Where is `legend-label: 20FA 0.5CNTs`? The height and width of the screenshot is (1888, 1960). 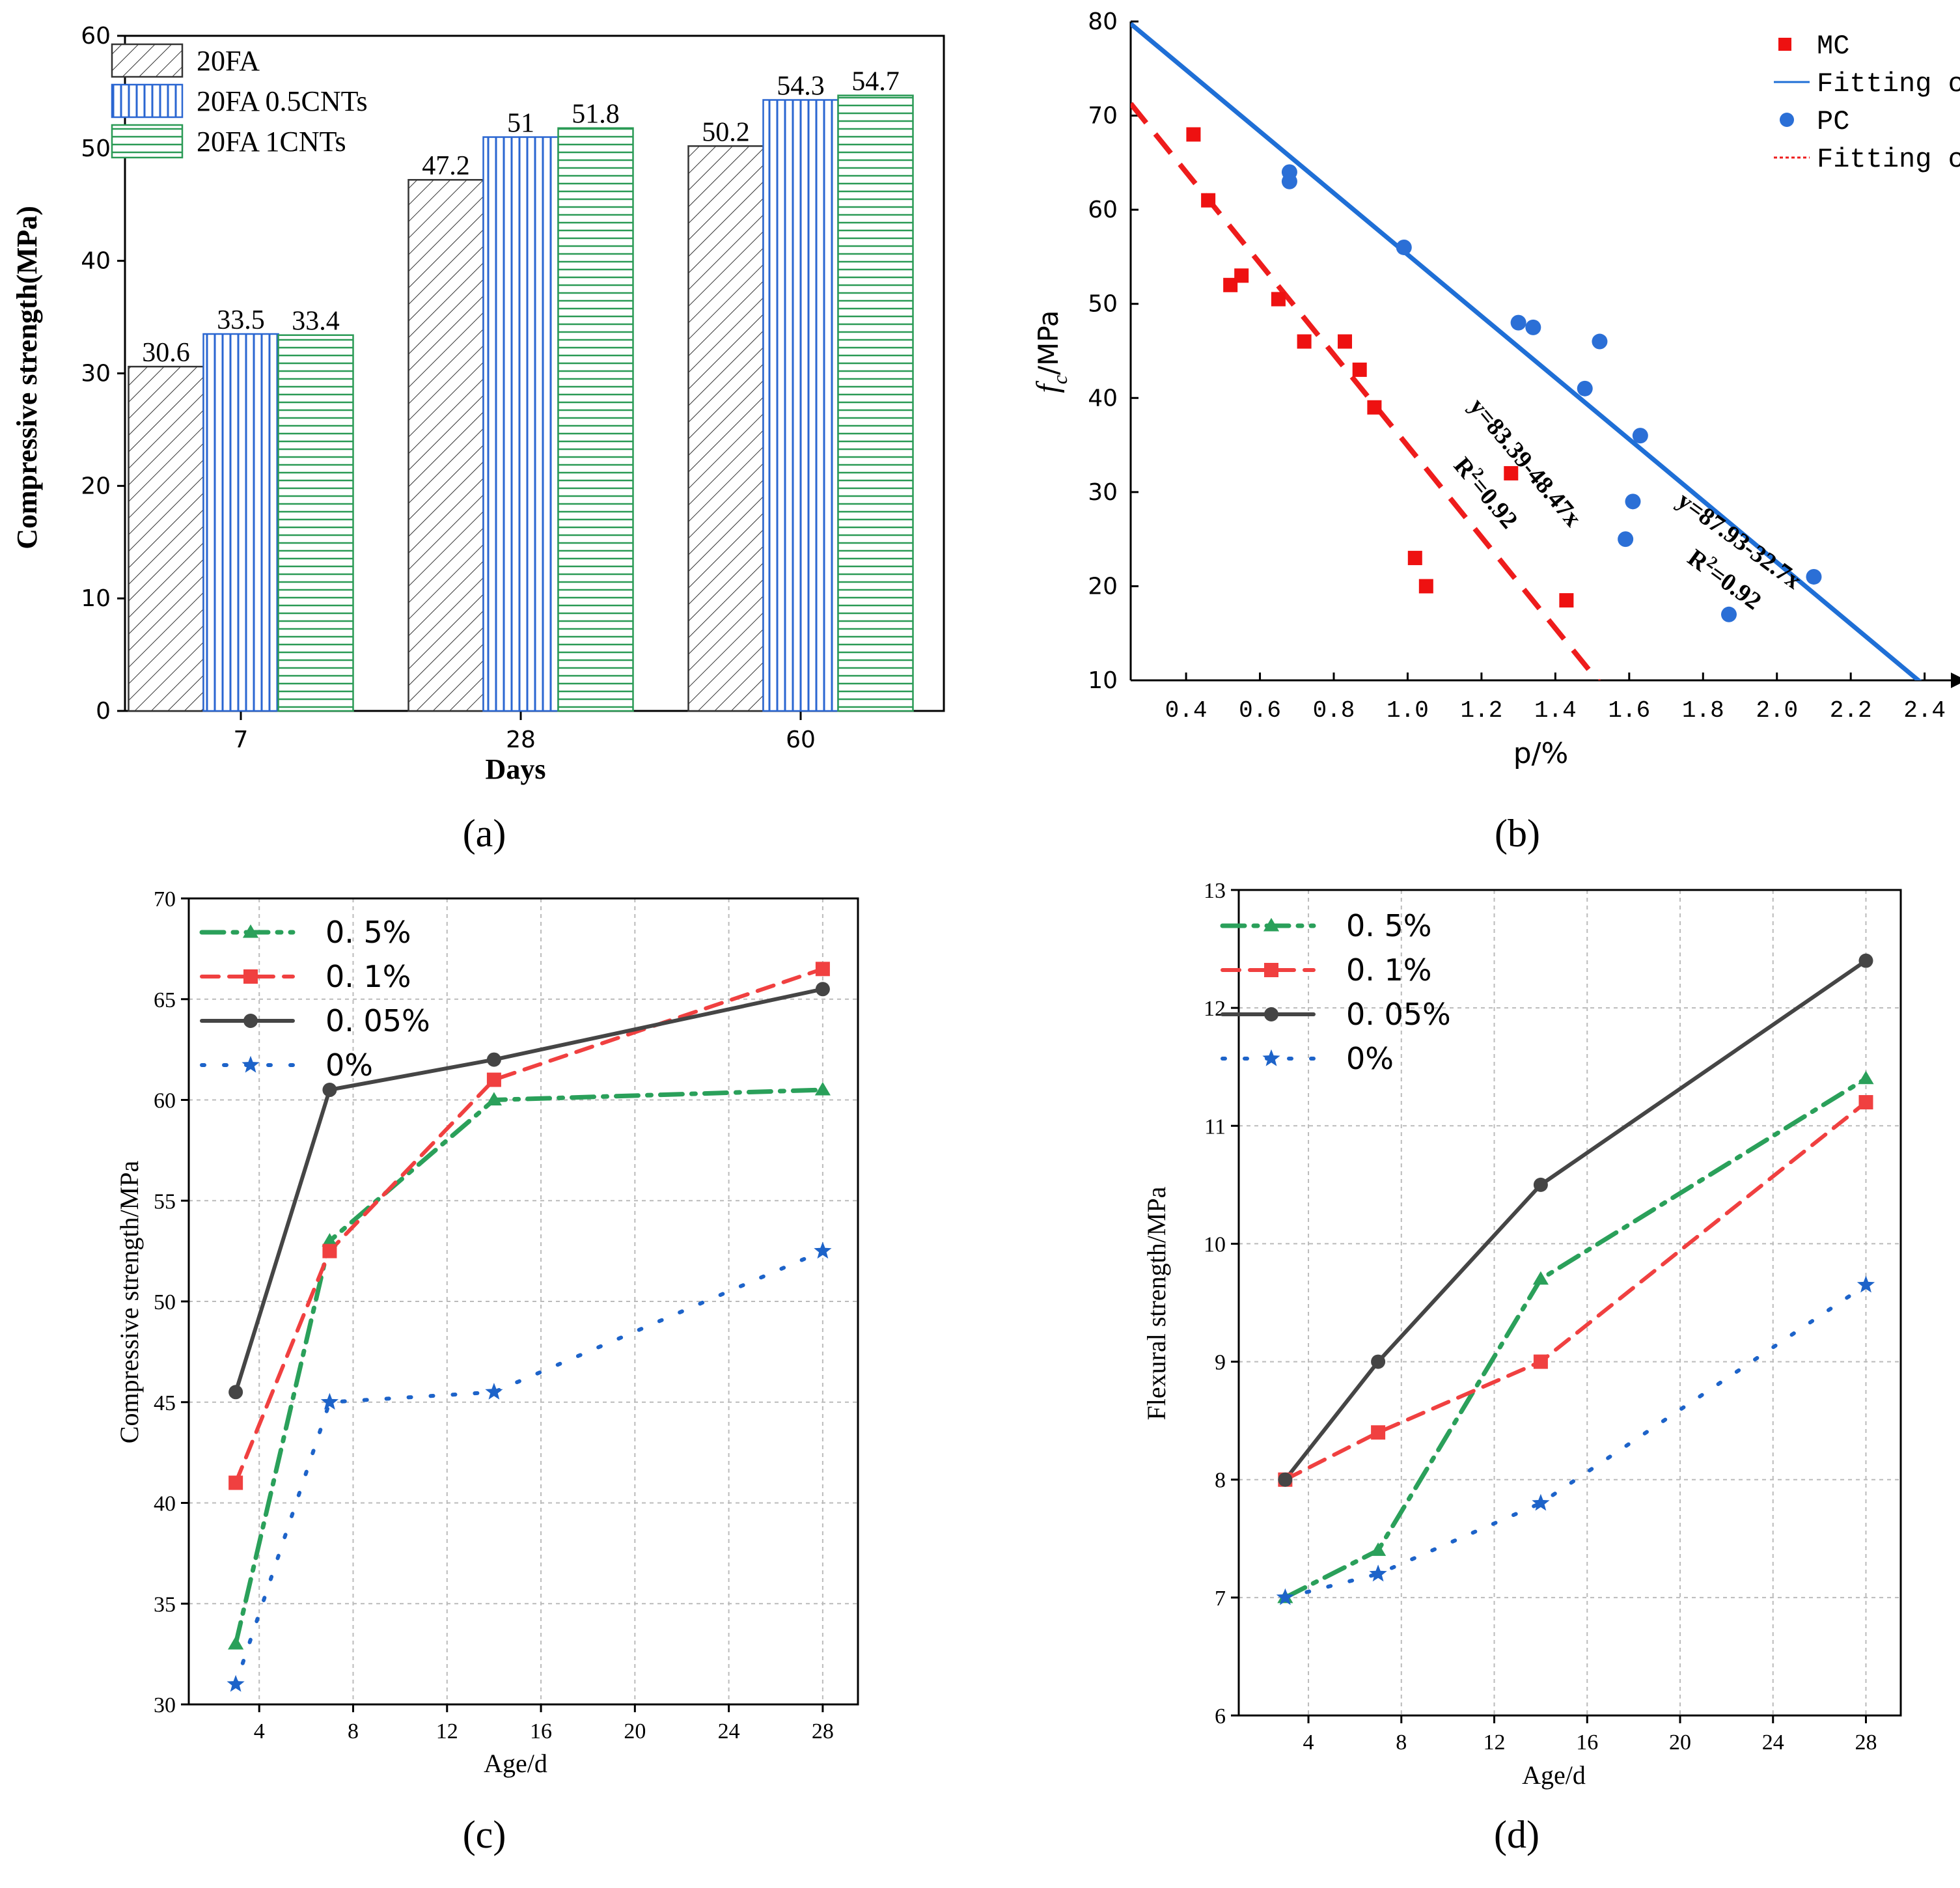 legend-label: 20FA 0.5CNTs is located at coordinates (282, 101).